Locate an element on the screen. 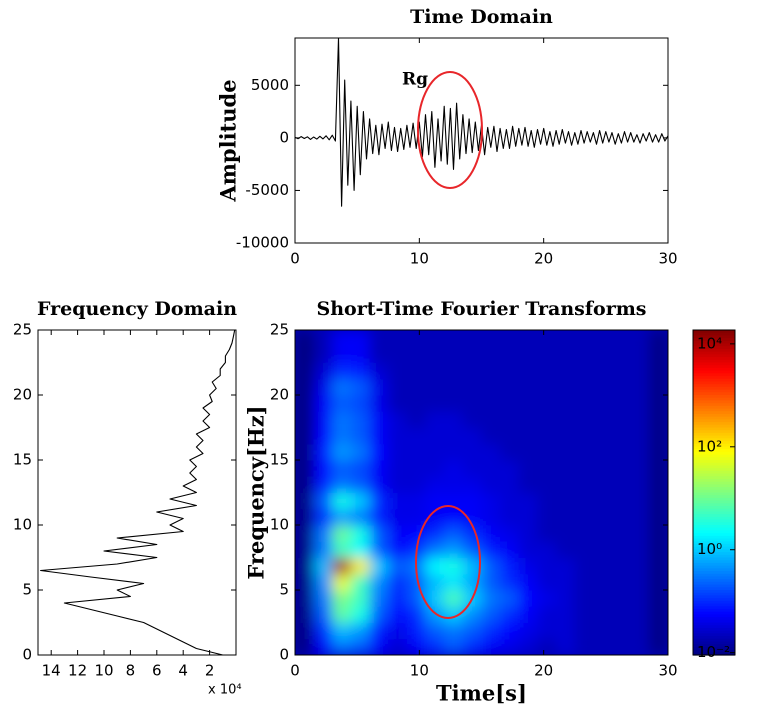 The height and width of the screenshot is (713, 781). x-tick-label: 10 is located at coordinates (419, 671).